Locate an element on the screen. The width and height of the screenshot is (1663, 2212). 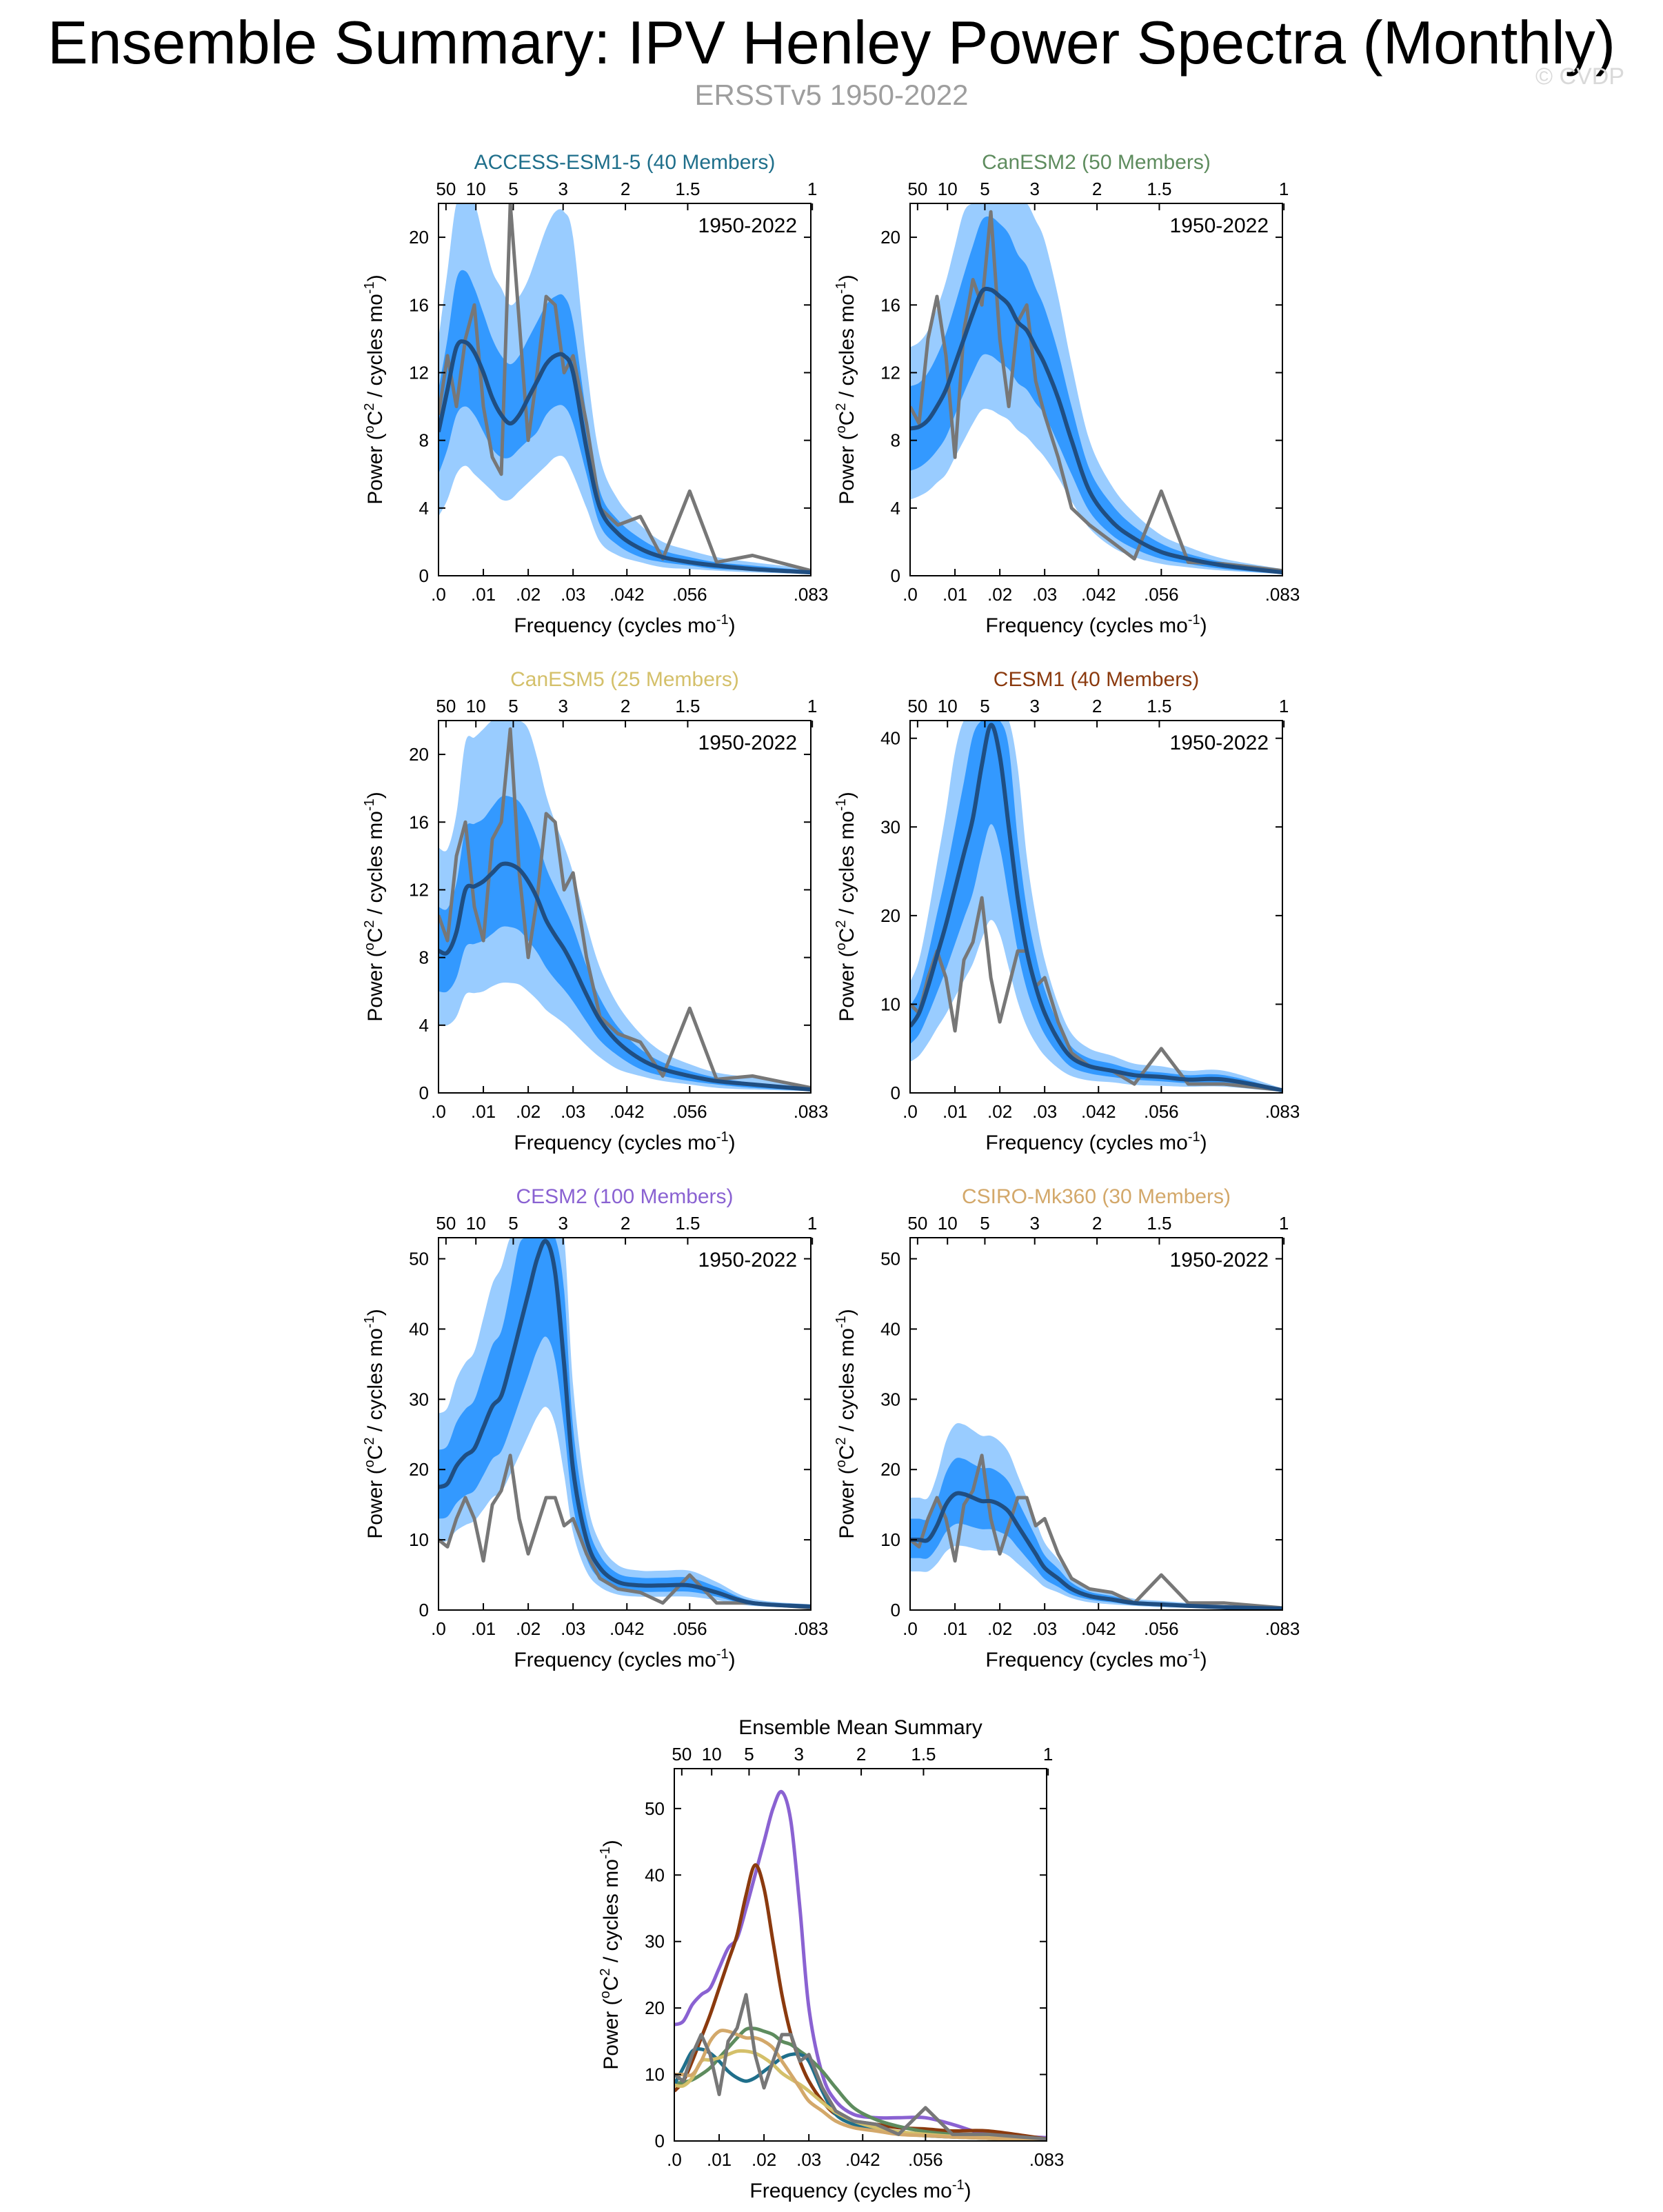
panel-title: CSIRO-Mk360 (30 Members) is located at coordinates (1096, 1196).